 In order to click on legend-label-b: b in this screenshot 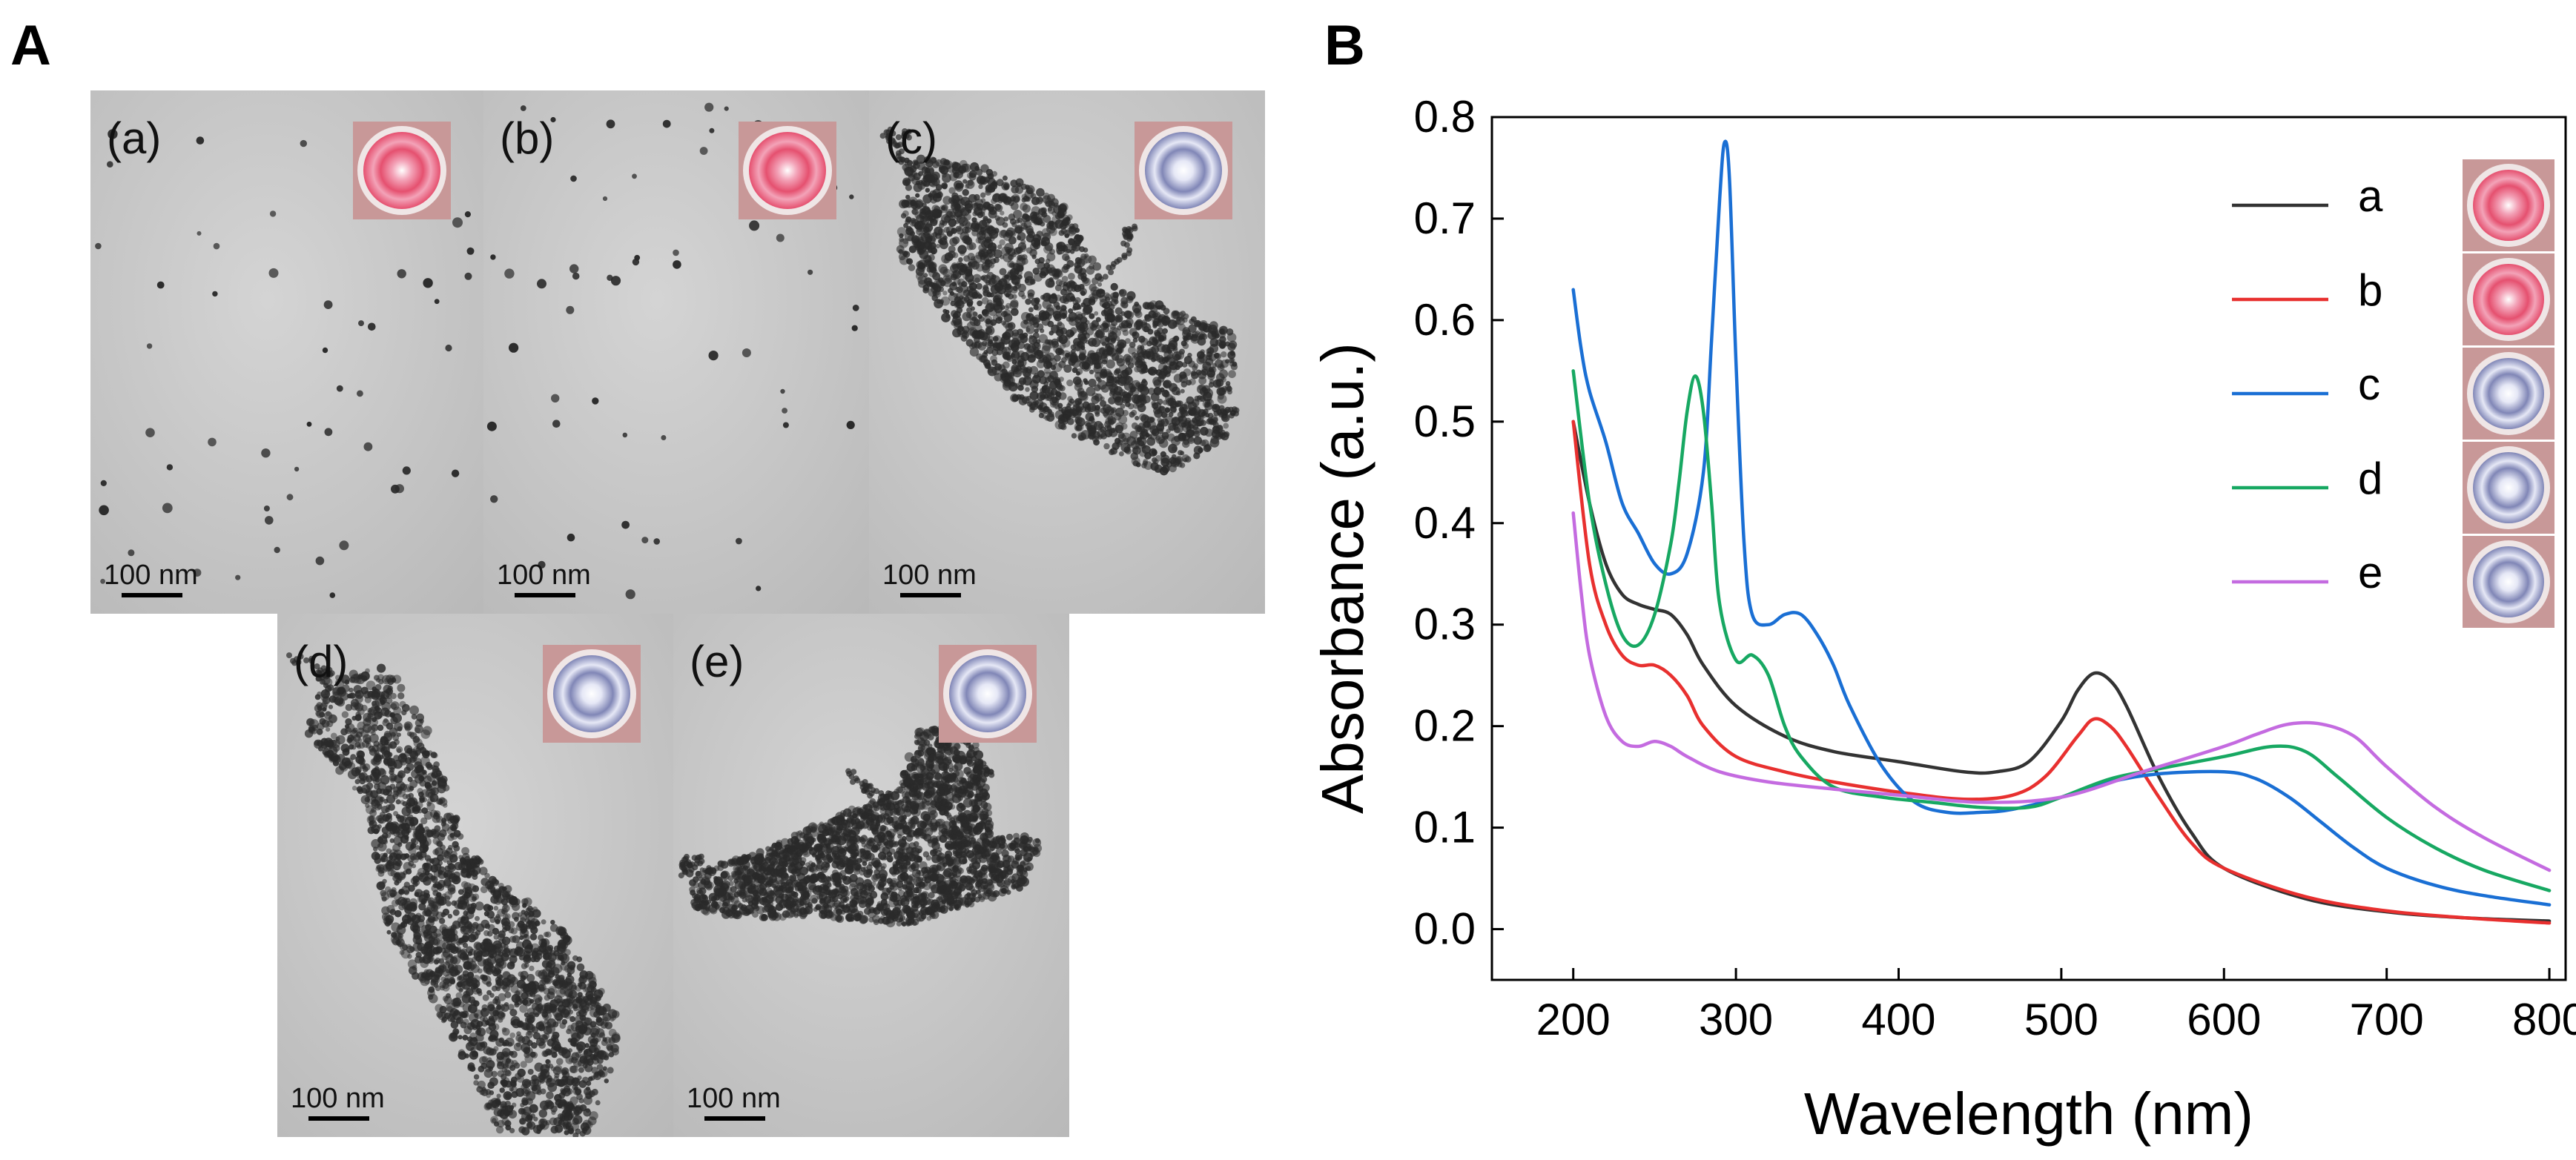, I will do `click(2370, 290)`.